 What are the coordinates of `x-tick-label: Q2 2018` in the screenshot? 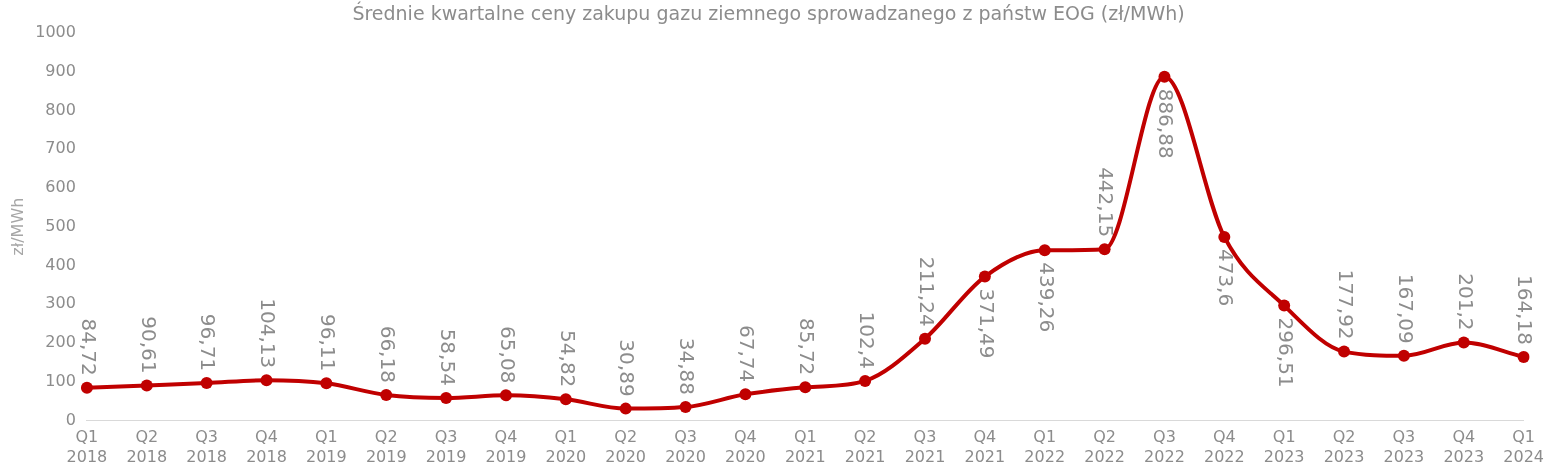 It's located at (147, 446).